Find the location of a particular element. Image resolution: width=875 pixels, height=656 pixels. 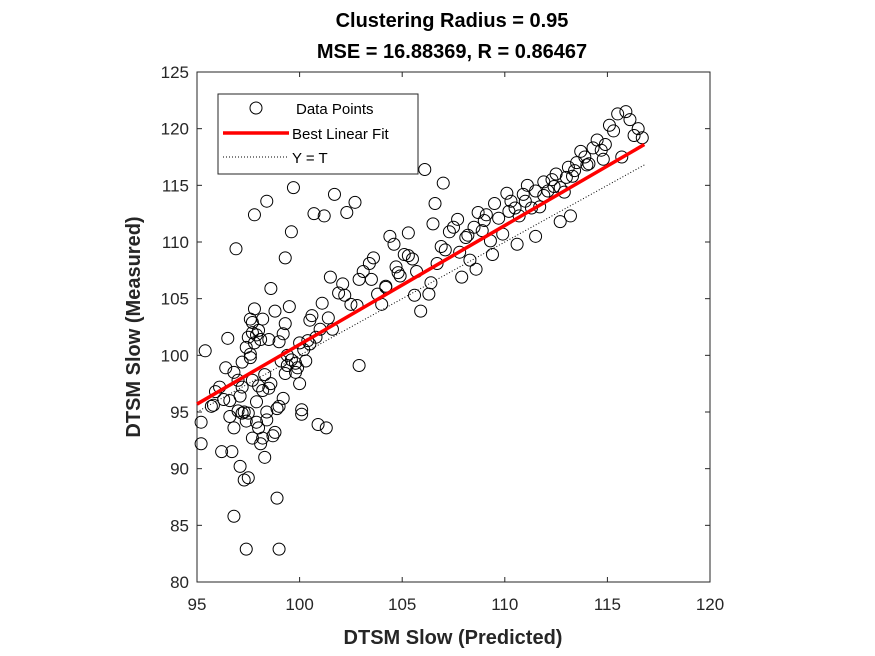

y-tick-label: 120 is located at coordinates (175, 129).